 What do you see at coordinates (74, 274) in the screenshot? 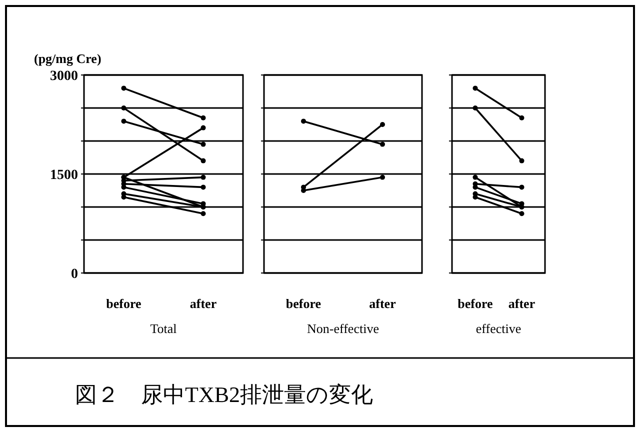
I see `y-tick-label: 0` at bounding box center [74, 274].